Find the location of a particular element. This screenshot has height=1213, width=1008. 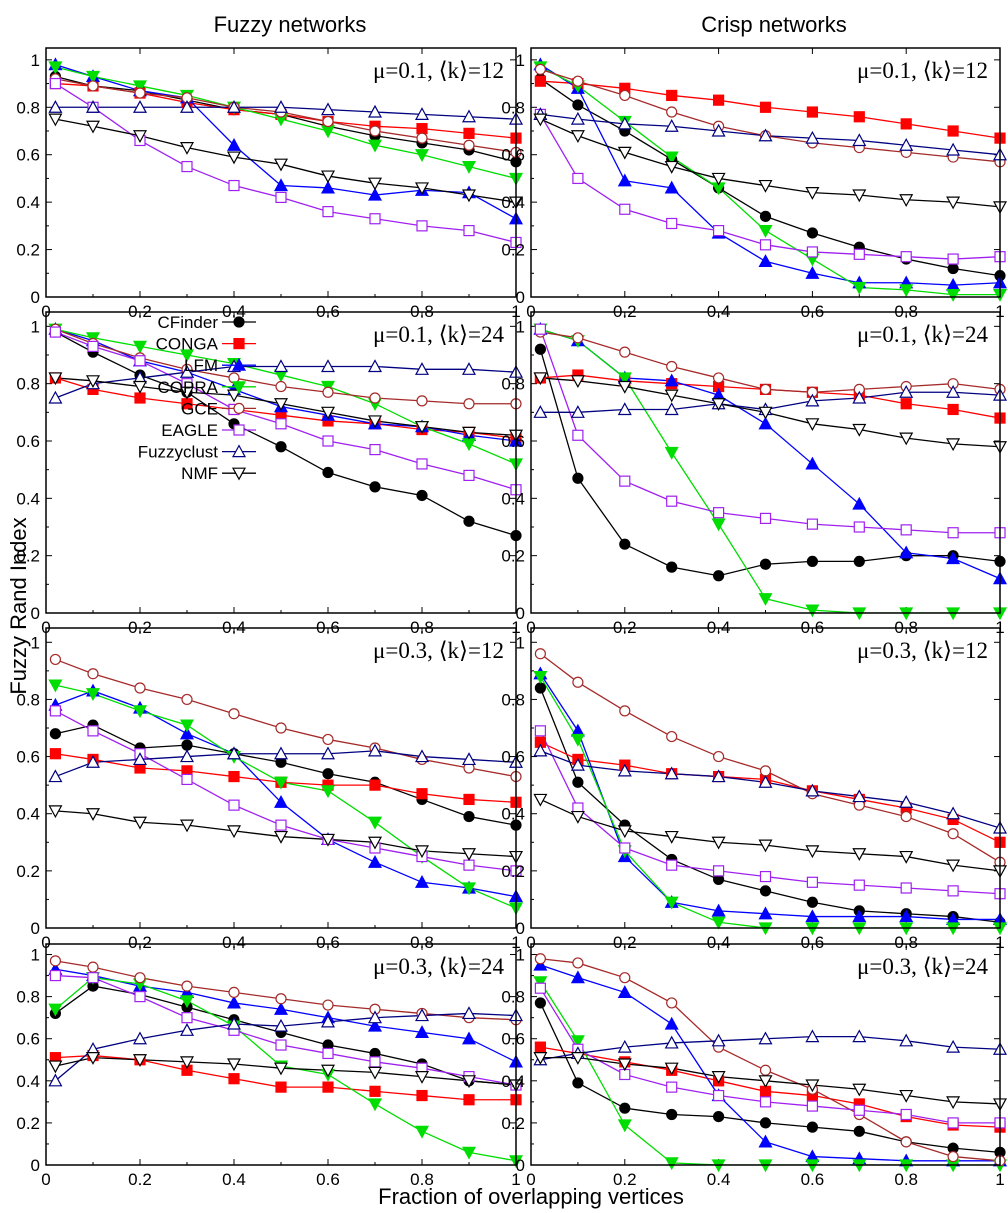

series-line-conga is located at coordinates (770, 792).